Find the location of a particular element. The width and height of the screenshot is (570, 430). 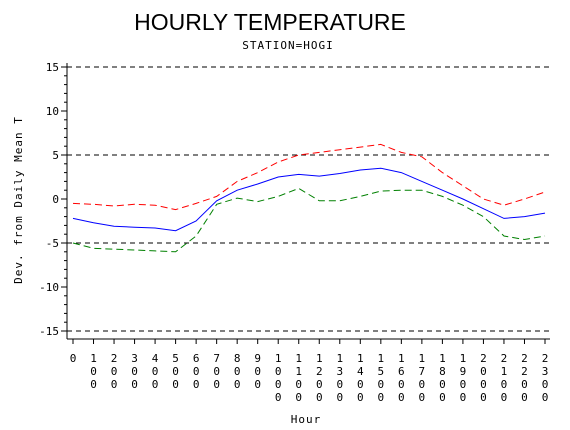

chart-title: HOURLY TEMPERATURE is located at coordinates (270, 22).